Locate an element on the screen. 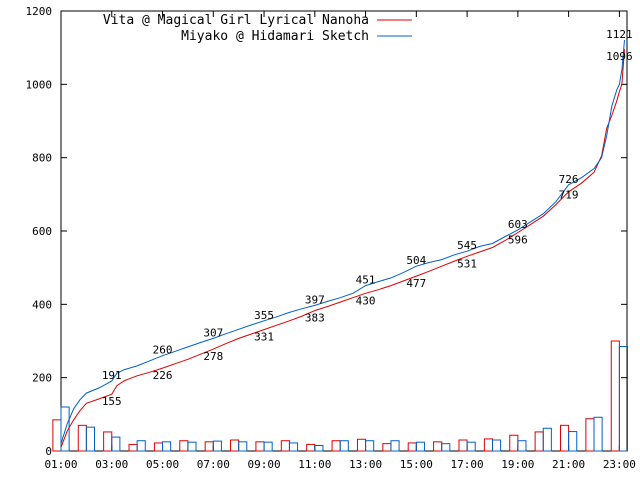  data-label: 191 is located at coordinates (112, 375).